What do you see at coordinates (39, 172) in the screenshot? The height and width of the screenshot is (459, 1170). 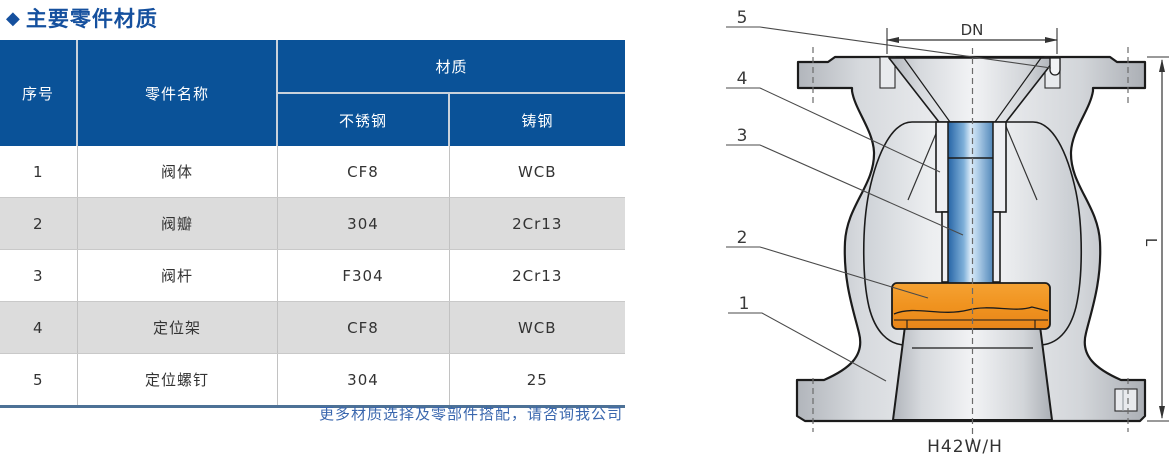 I see `cell-no: 1` at bounding box center [39, 172].